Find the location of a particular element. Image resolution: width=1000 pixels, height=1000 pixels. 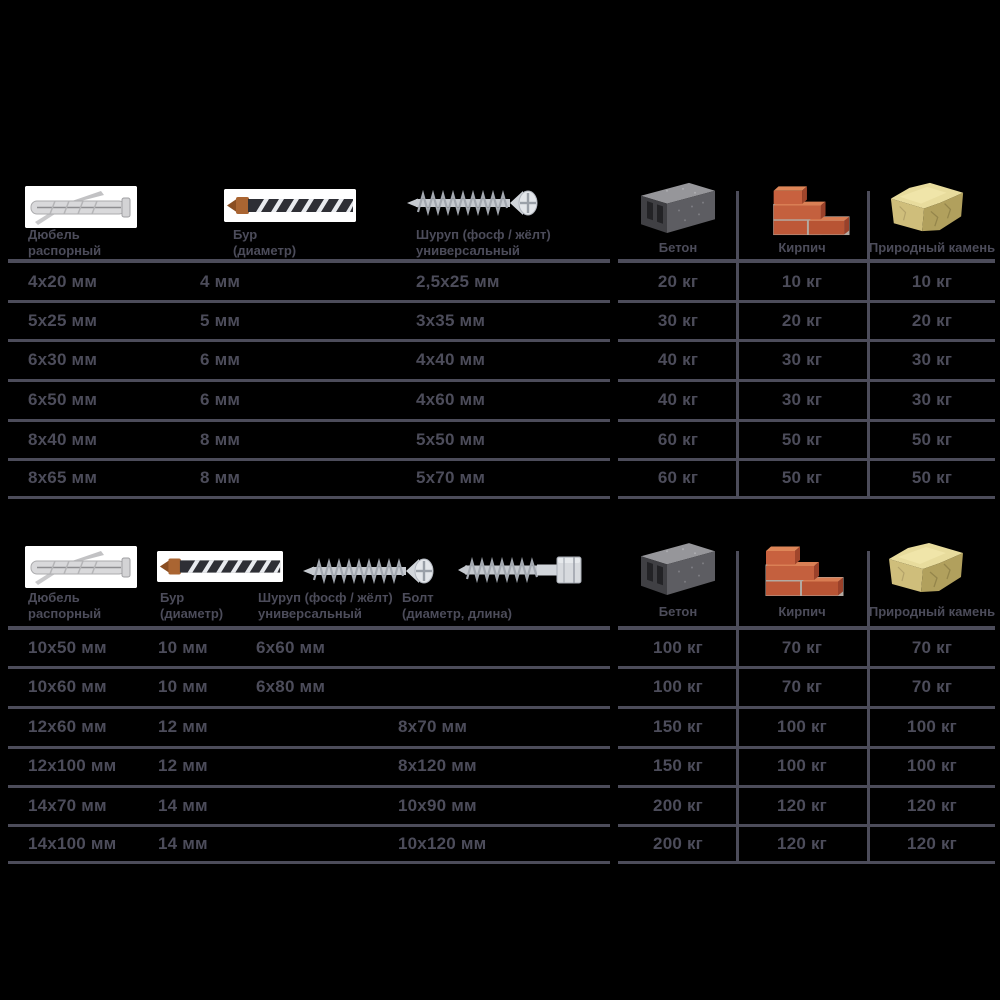

cell-load-stone: 120 кг is located at coordinates (932, 805).